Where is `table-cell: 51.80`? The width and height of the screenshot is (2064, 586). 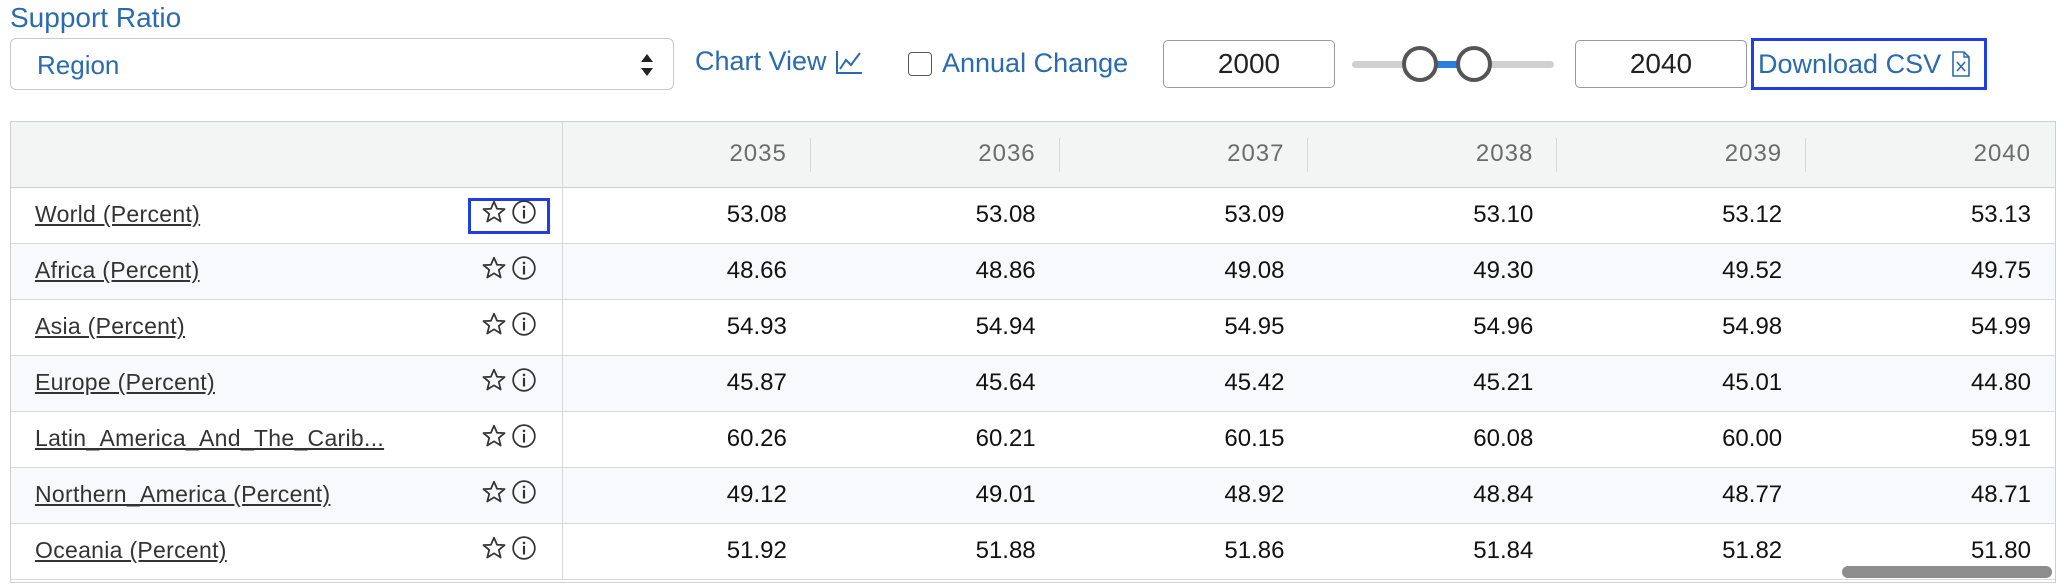
table-cell: 51.80 is located at coordinates (2000, 550).